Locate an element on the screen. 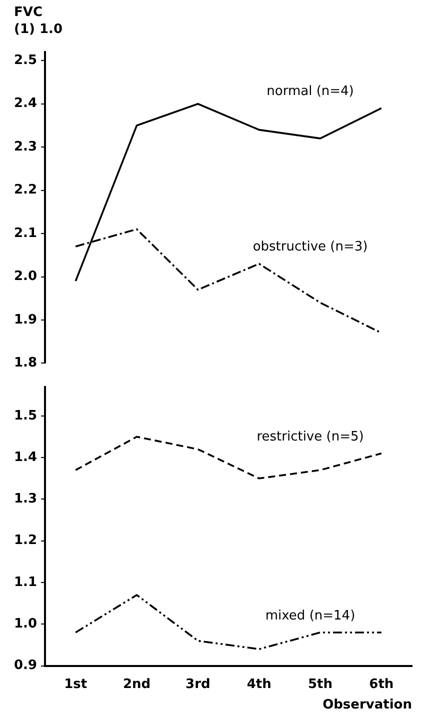  y-tick-label: 1.1 is located at coordinates (26, 582).